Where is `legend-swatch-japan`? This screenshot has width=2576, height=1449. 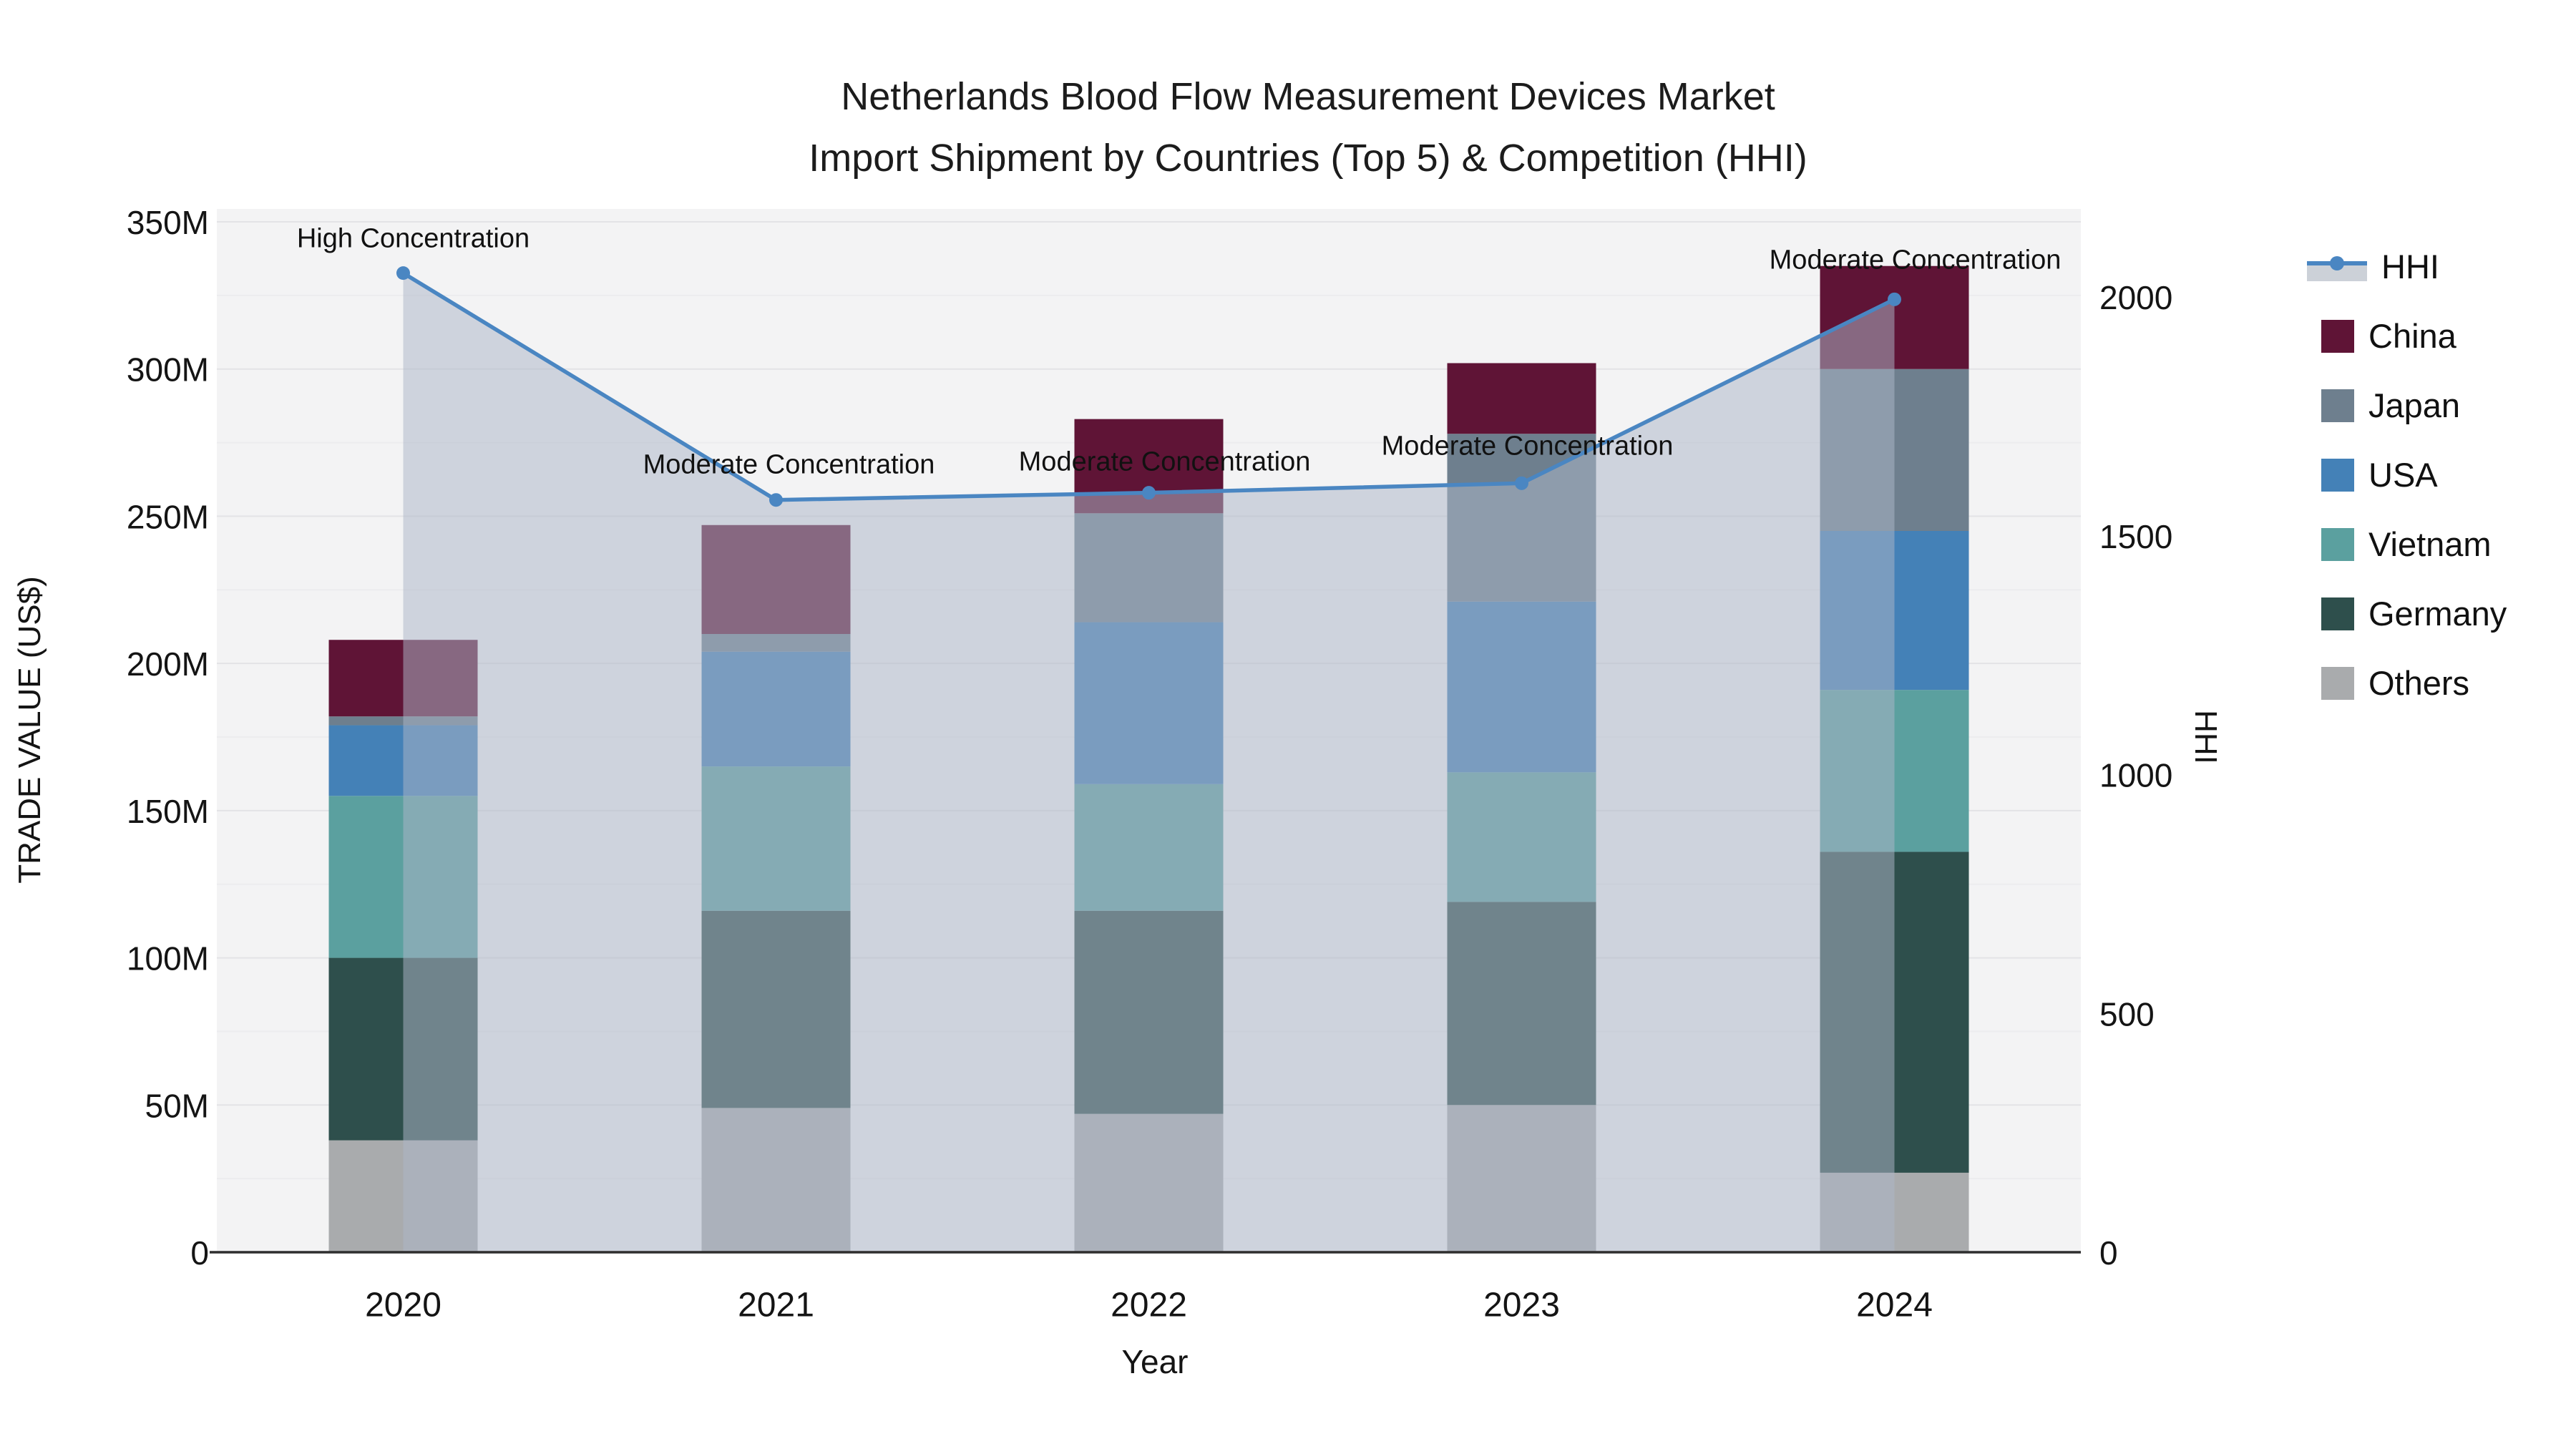 legend-swatch-japan is located at coordinates (2337, 405).